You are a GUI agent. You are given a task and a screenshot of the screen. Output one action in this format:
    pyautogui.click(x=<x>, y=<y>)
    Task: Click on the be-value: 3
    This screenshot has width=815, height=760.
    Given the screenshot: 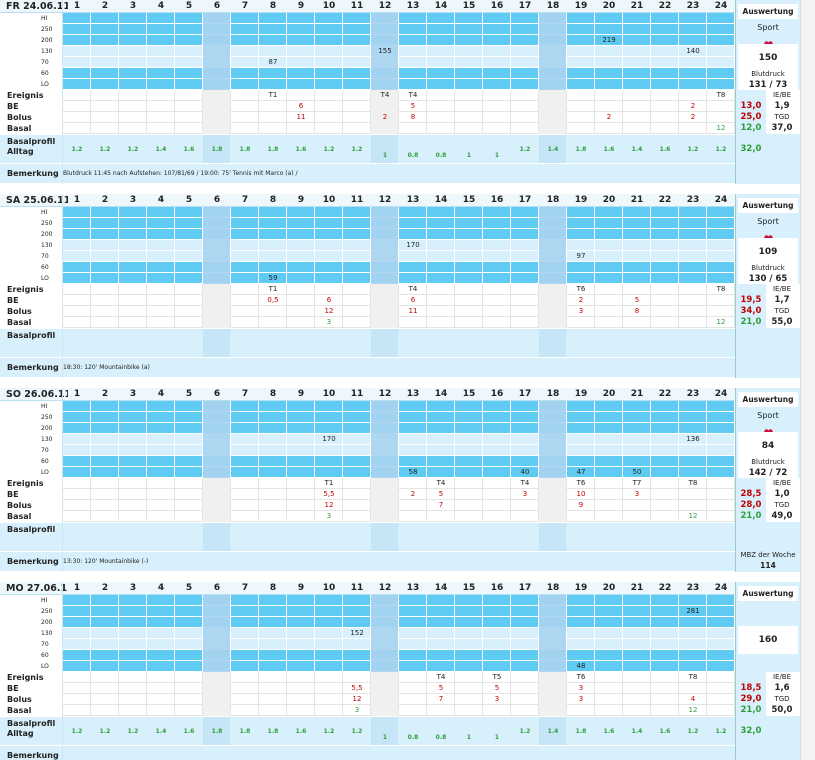 What is the action you would take?
    pyautogui.click(x=525, y=494)
    